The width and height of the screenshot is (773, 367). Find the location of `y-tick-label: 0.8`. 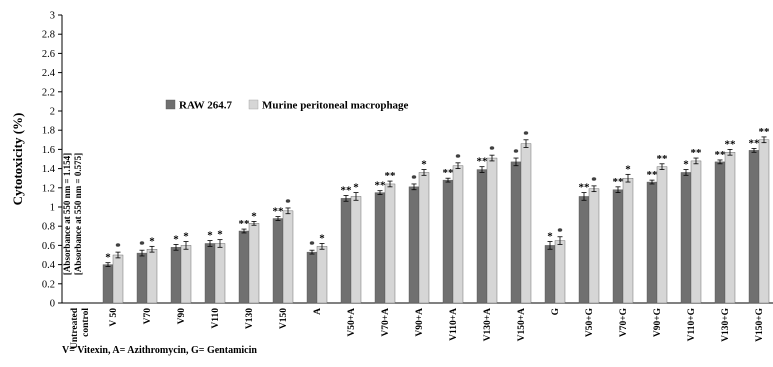

y-tick-label: 0.8 is located at coordinates (48, 227).